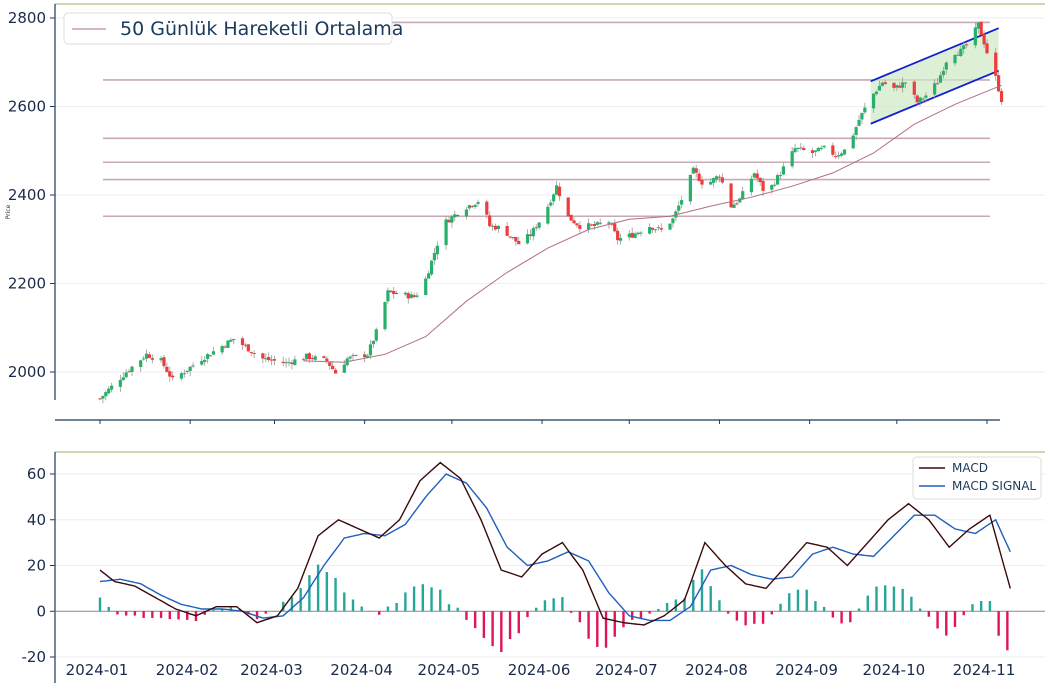 This screenshot has width=1050, height=687. Describe the element at coordinates (553, 608) in the screenshot. I see `macd-histogram` at that location.